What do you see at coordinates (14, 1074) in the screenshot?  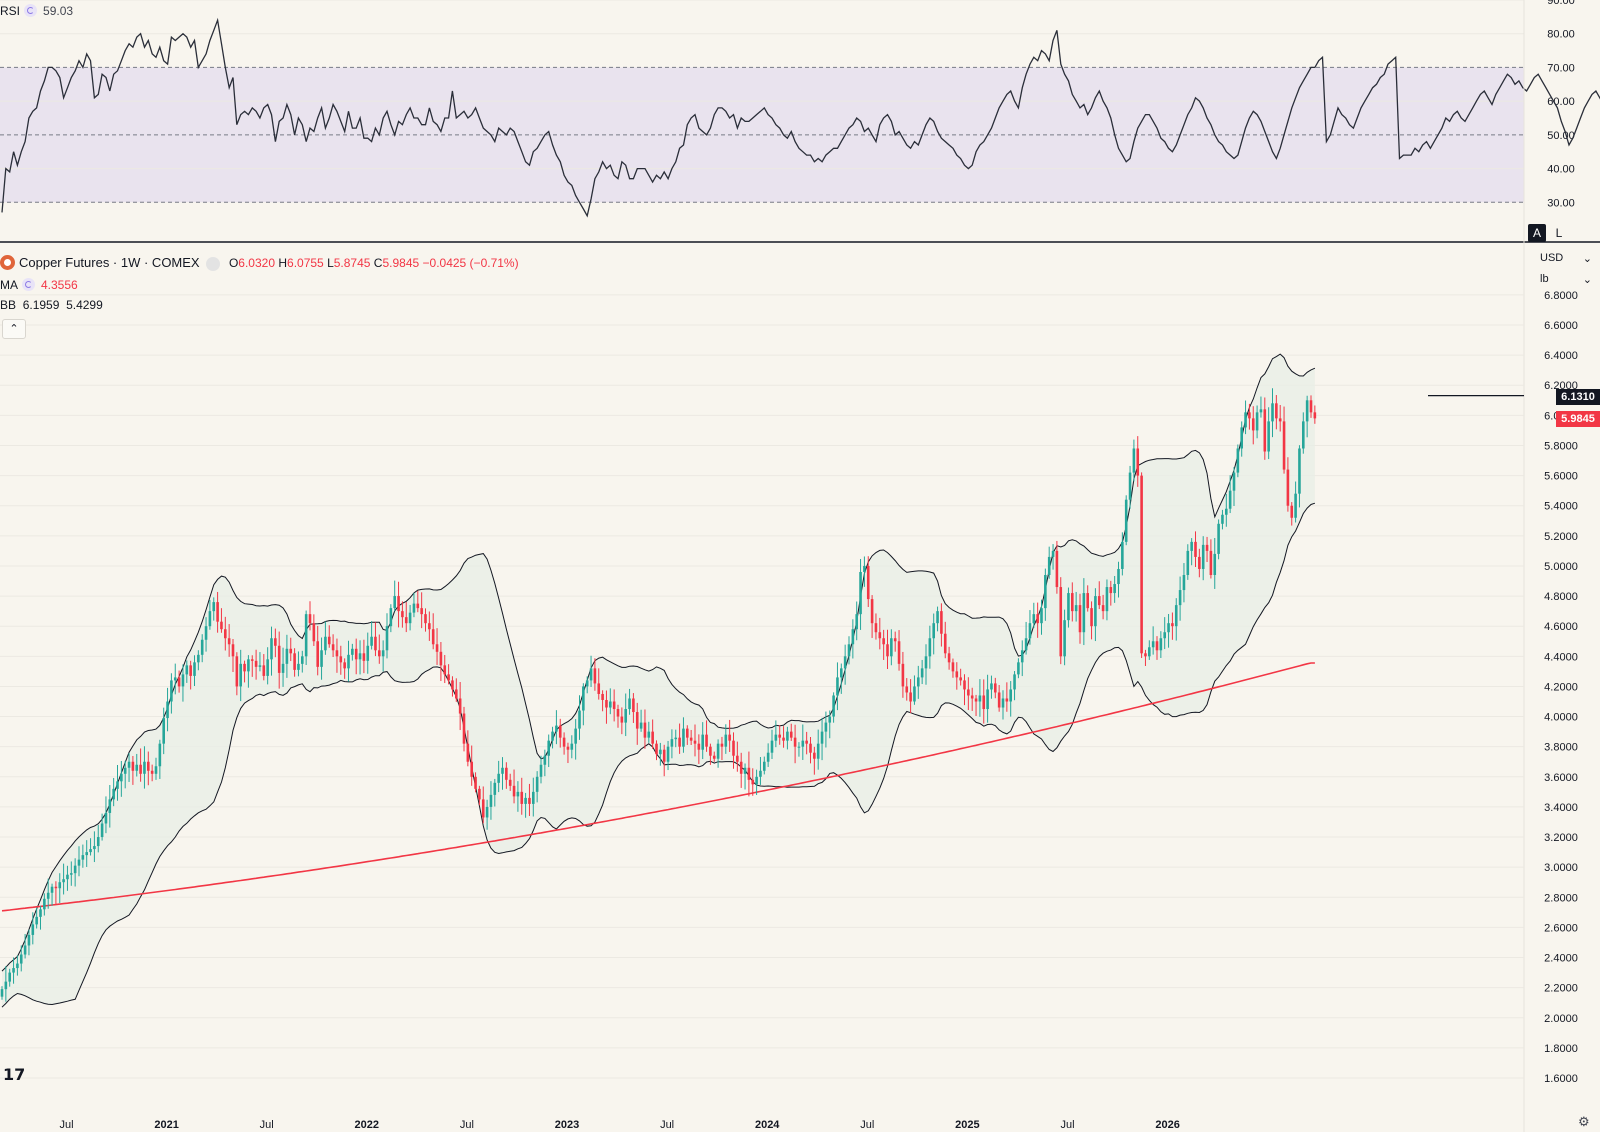 I see `tradingview-logo-icon: 17` at bounding box center [14, 1074].